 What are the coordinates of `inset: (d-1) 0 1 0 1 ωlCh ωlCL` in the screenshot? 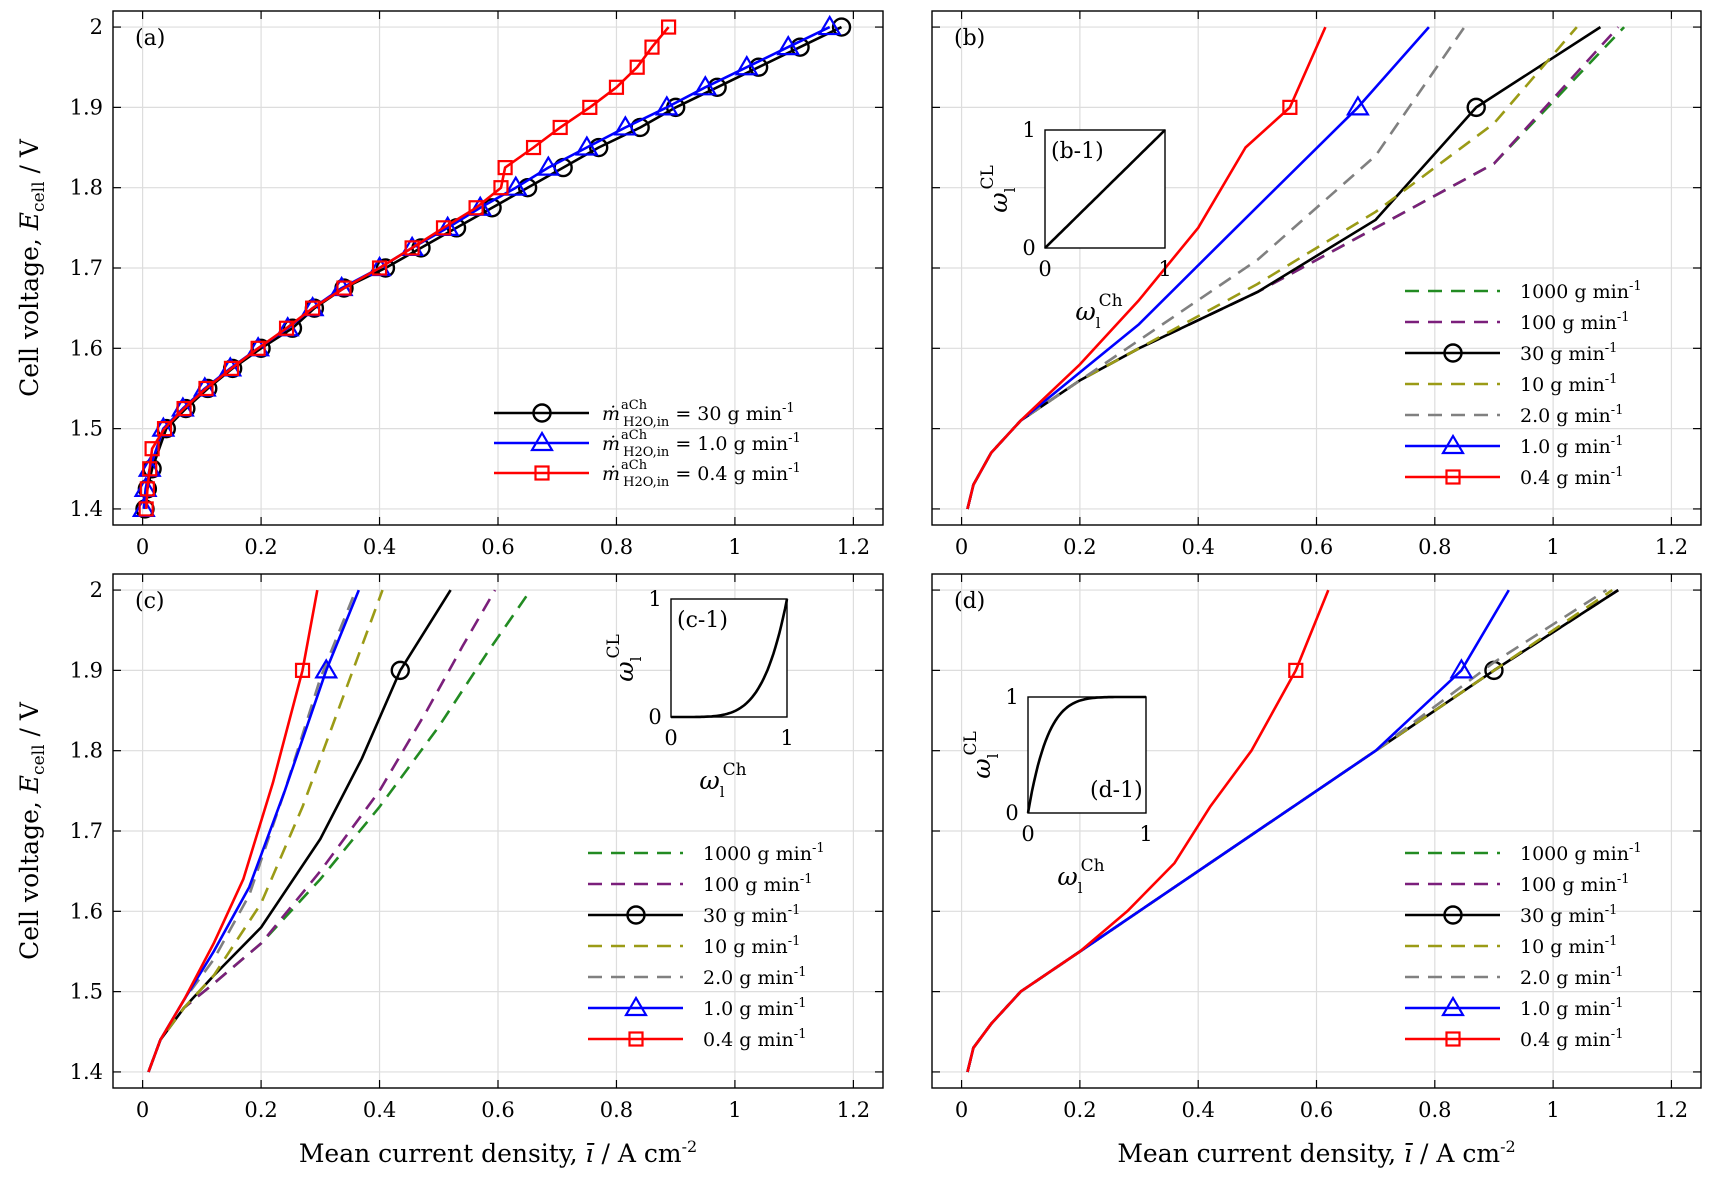 It's located at (1057, 791).